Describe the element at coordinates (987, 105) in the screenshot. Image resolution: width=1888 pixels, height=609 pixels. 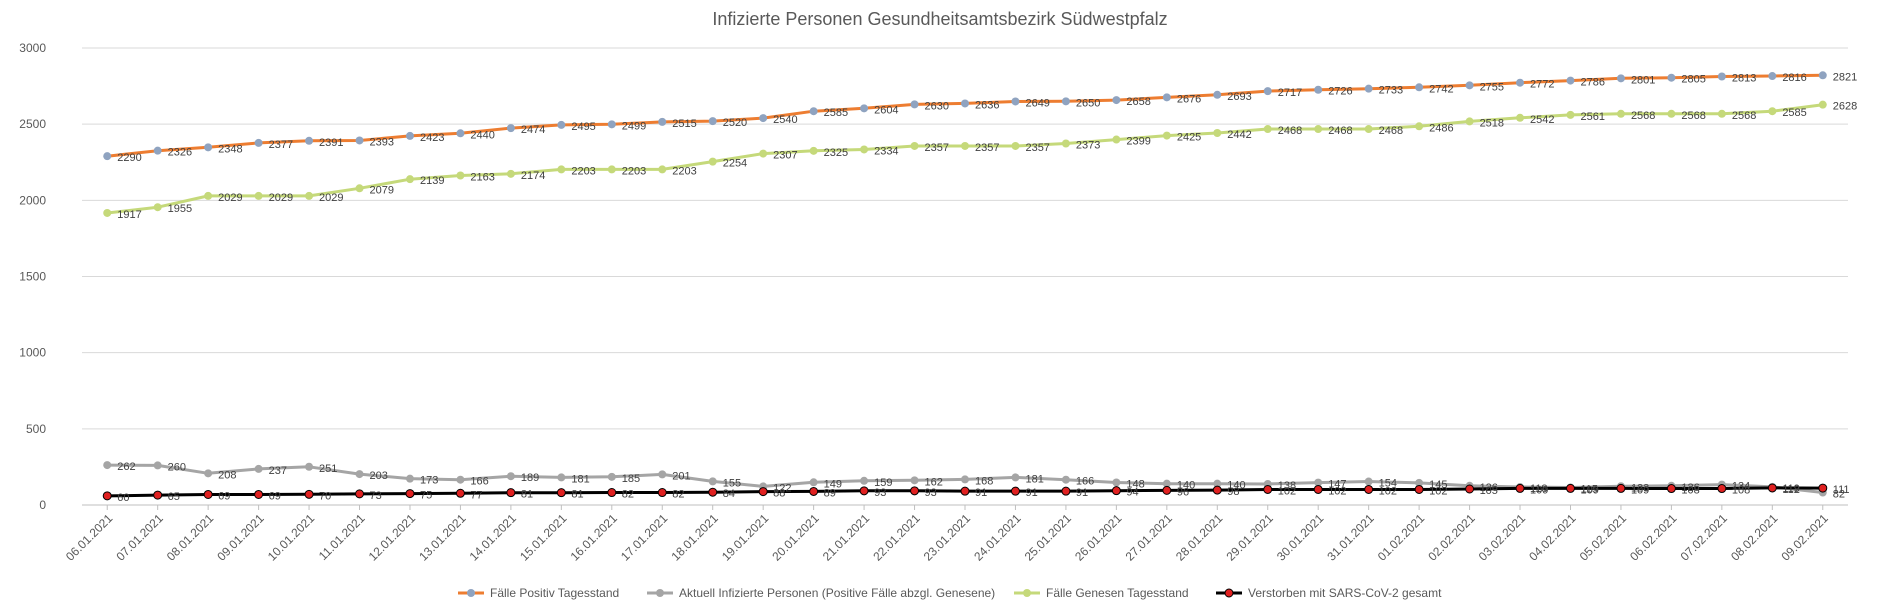
I see `data-label: 2636` at that location.